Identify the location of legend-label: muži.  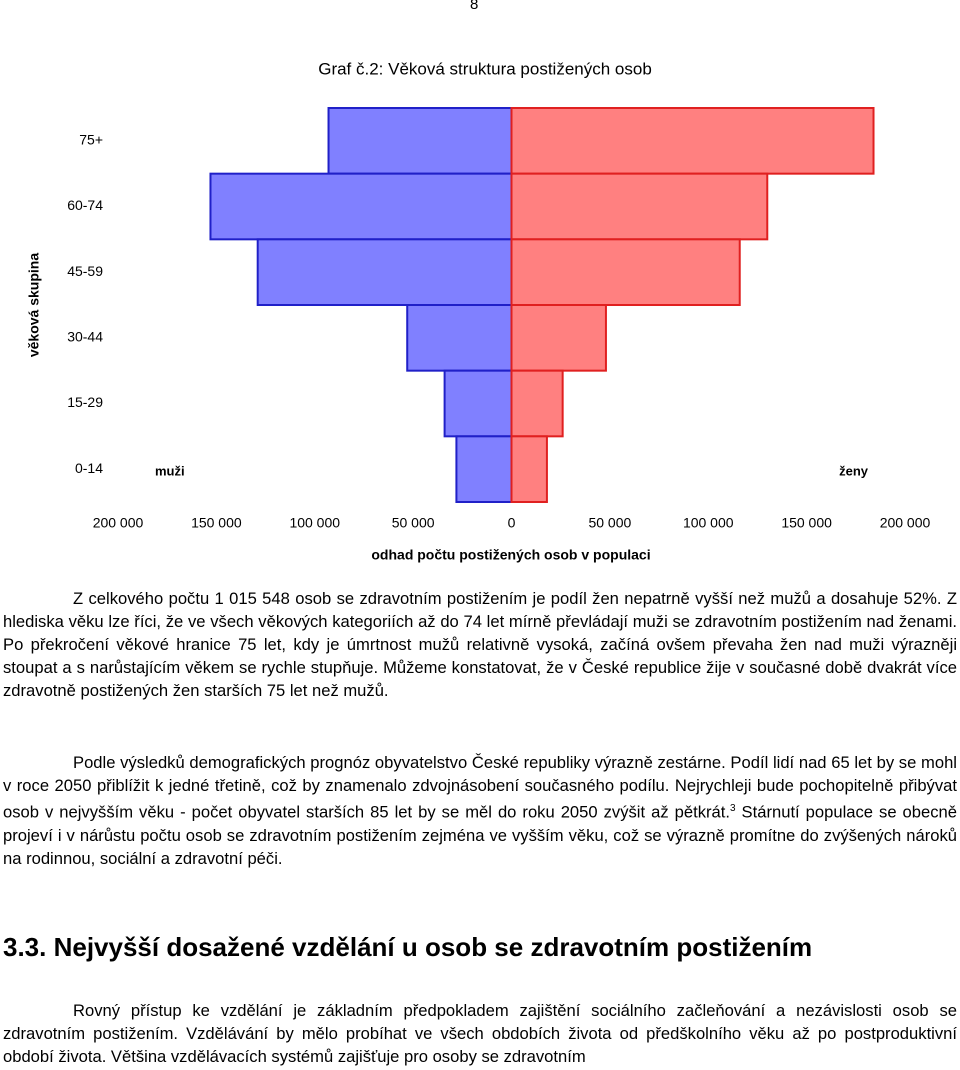
(170, 470).